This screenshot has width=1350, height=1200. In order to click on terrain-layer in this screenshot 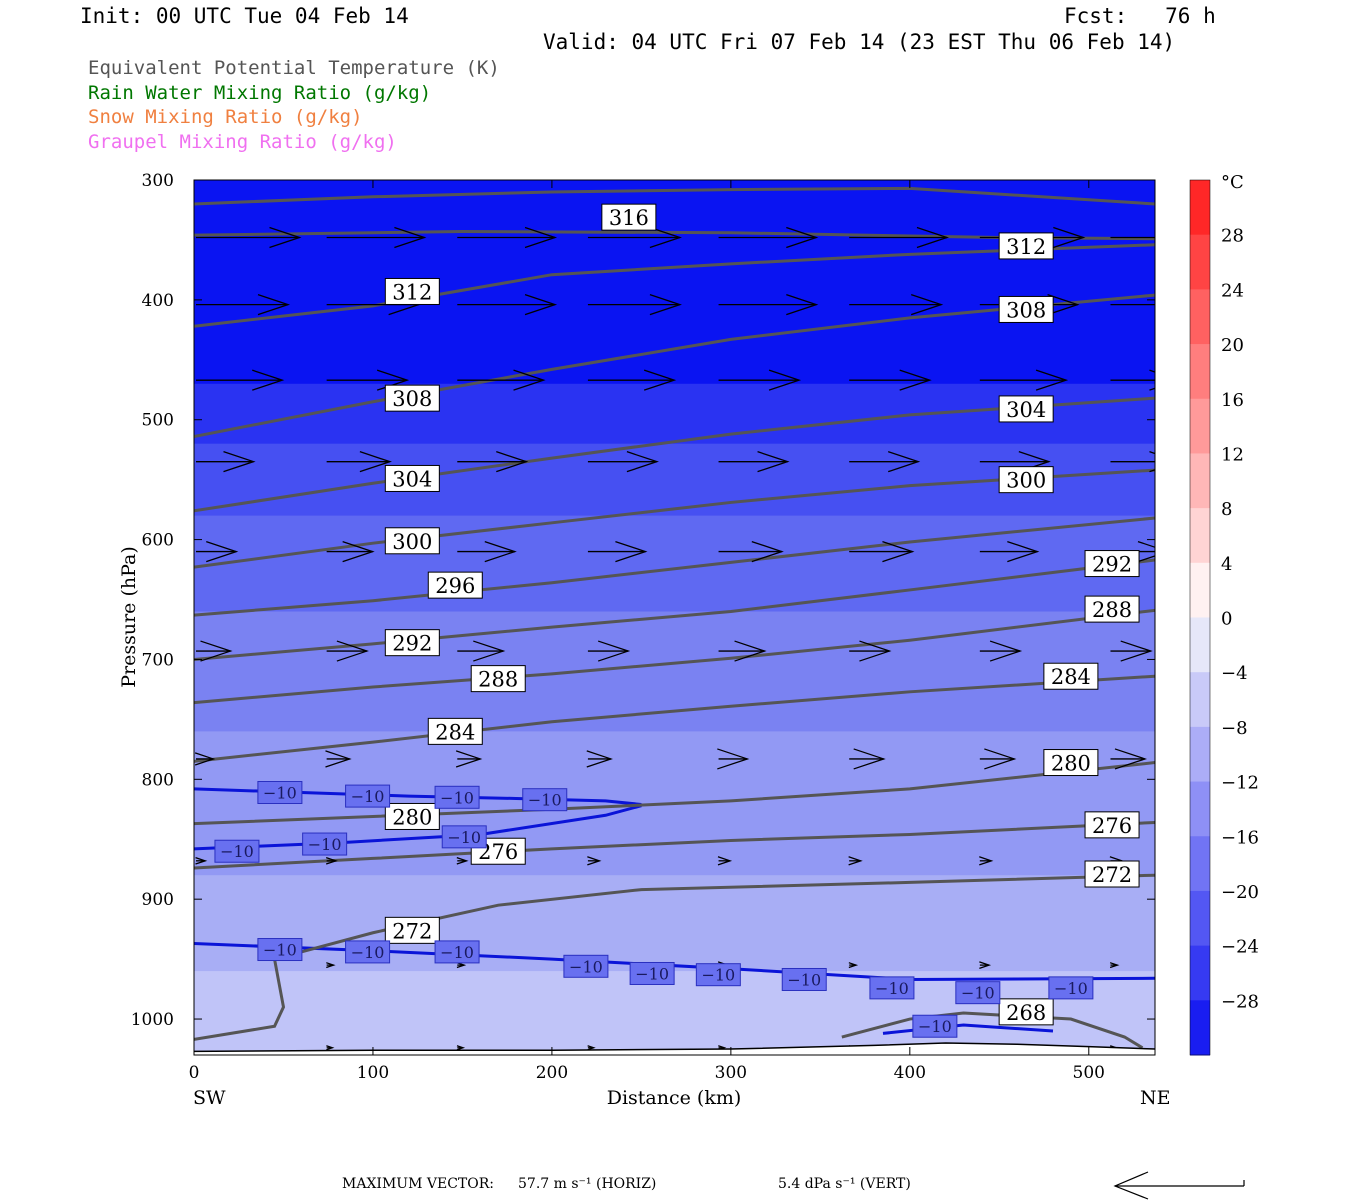, I will do `click(674, 1048)`.